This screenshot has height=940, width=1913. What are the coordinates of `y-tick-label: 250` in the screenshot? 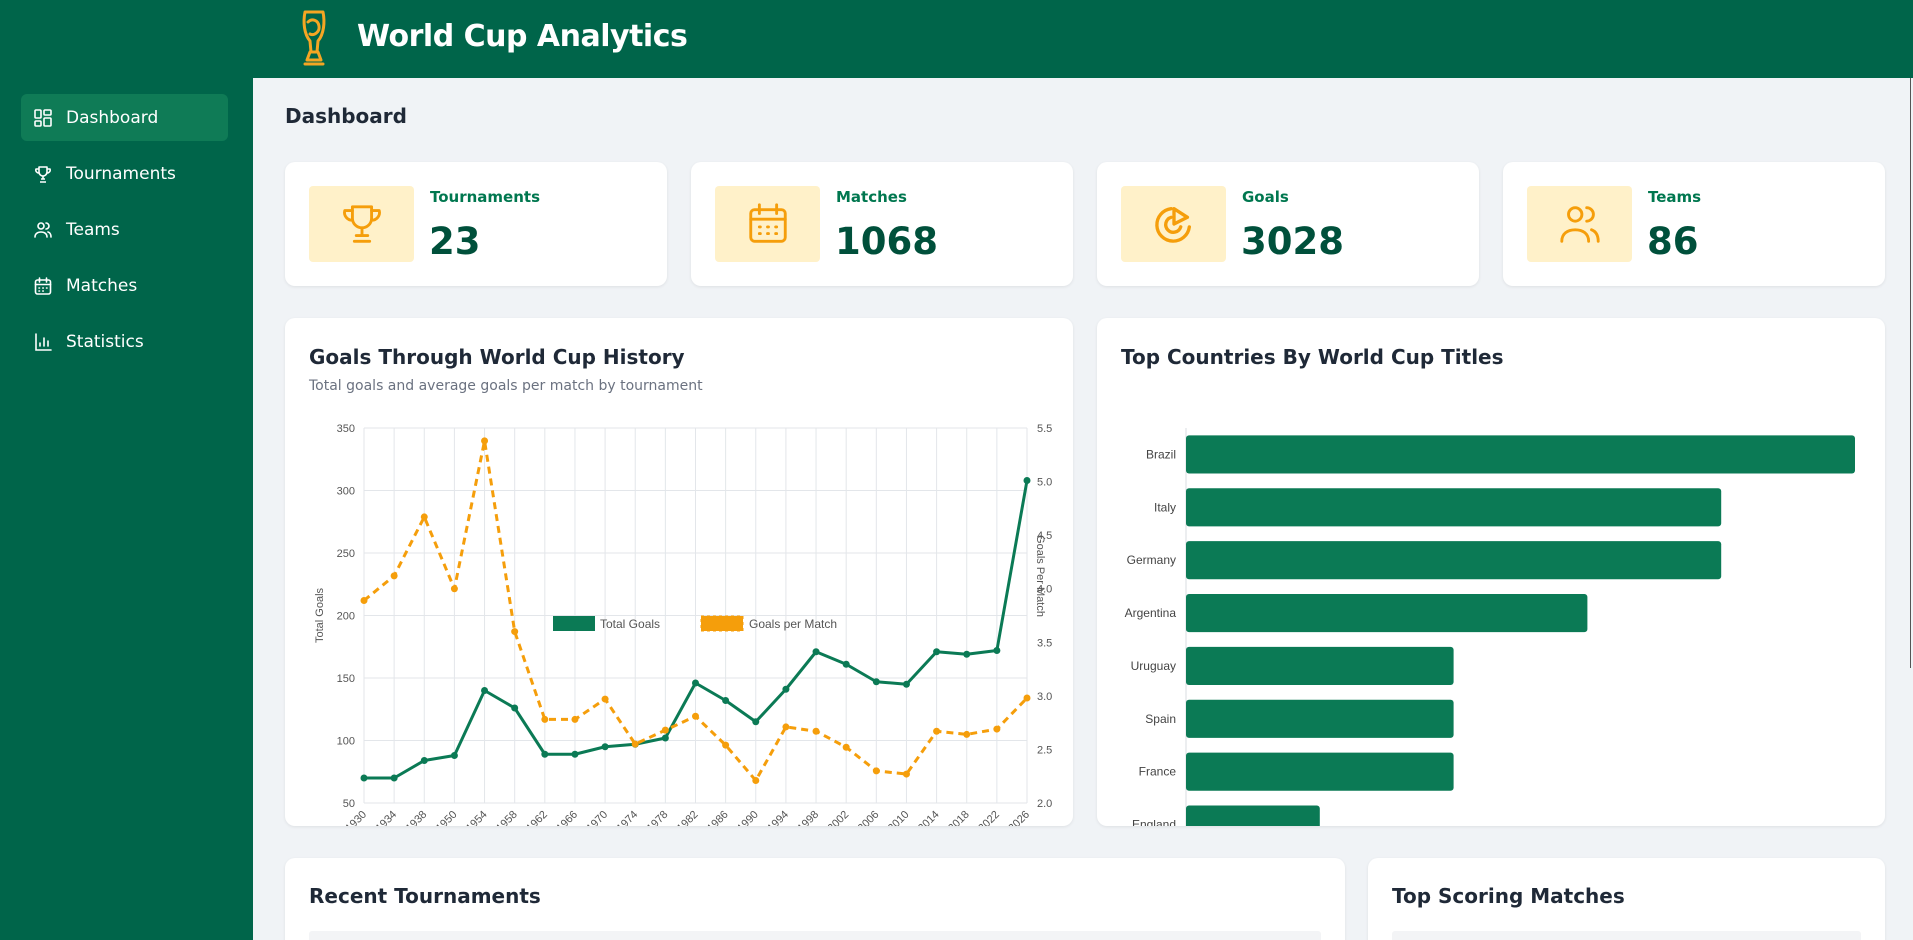 It's located at (346, 554).